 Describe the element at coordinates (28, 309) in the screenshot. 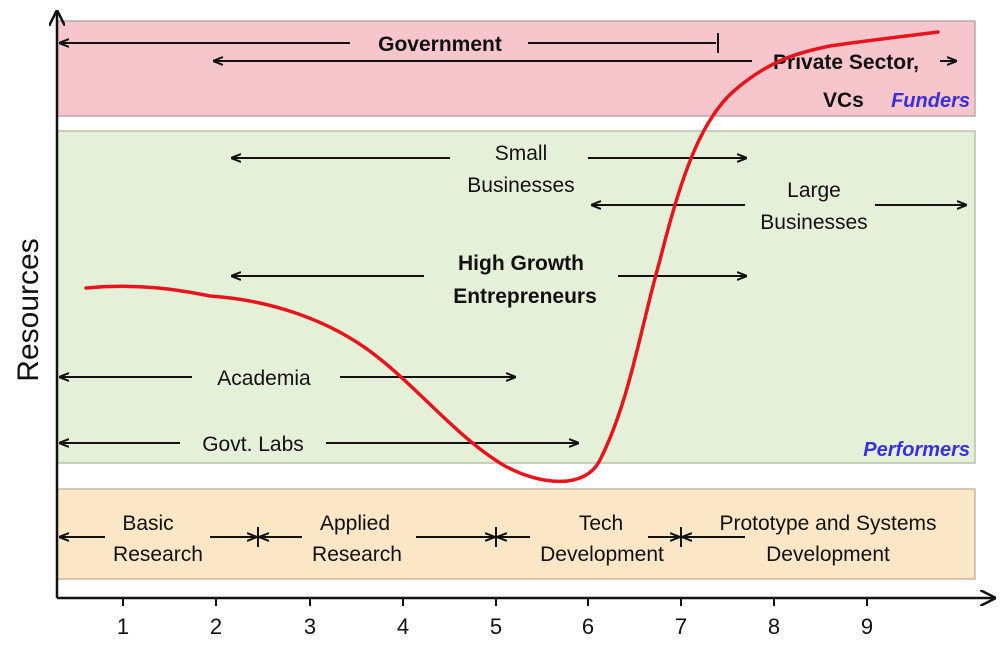

I see `y-axis-label: Resources` at that location.